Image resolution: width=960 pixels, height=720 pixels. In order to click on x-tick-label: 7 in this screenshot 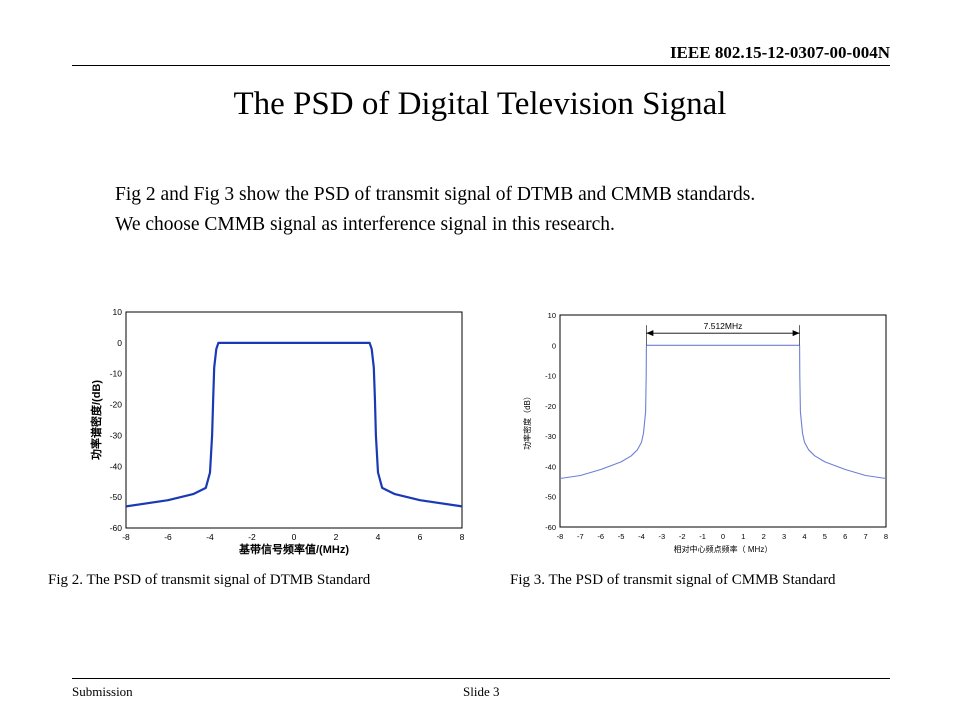, I will do `click(866, 536)`.